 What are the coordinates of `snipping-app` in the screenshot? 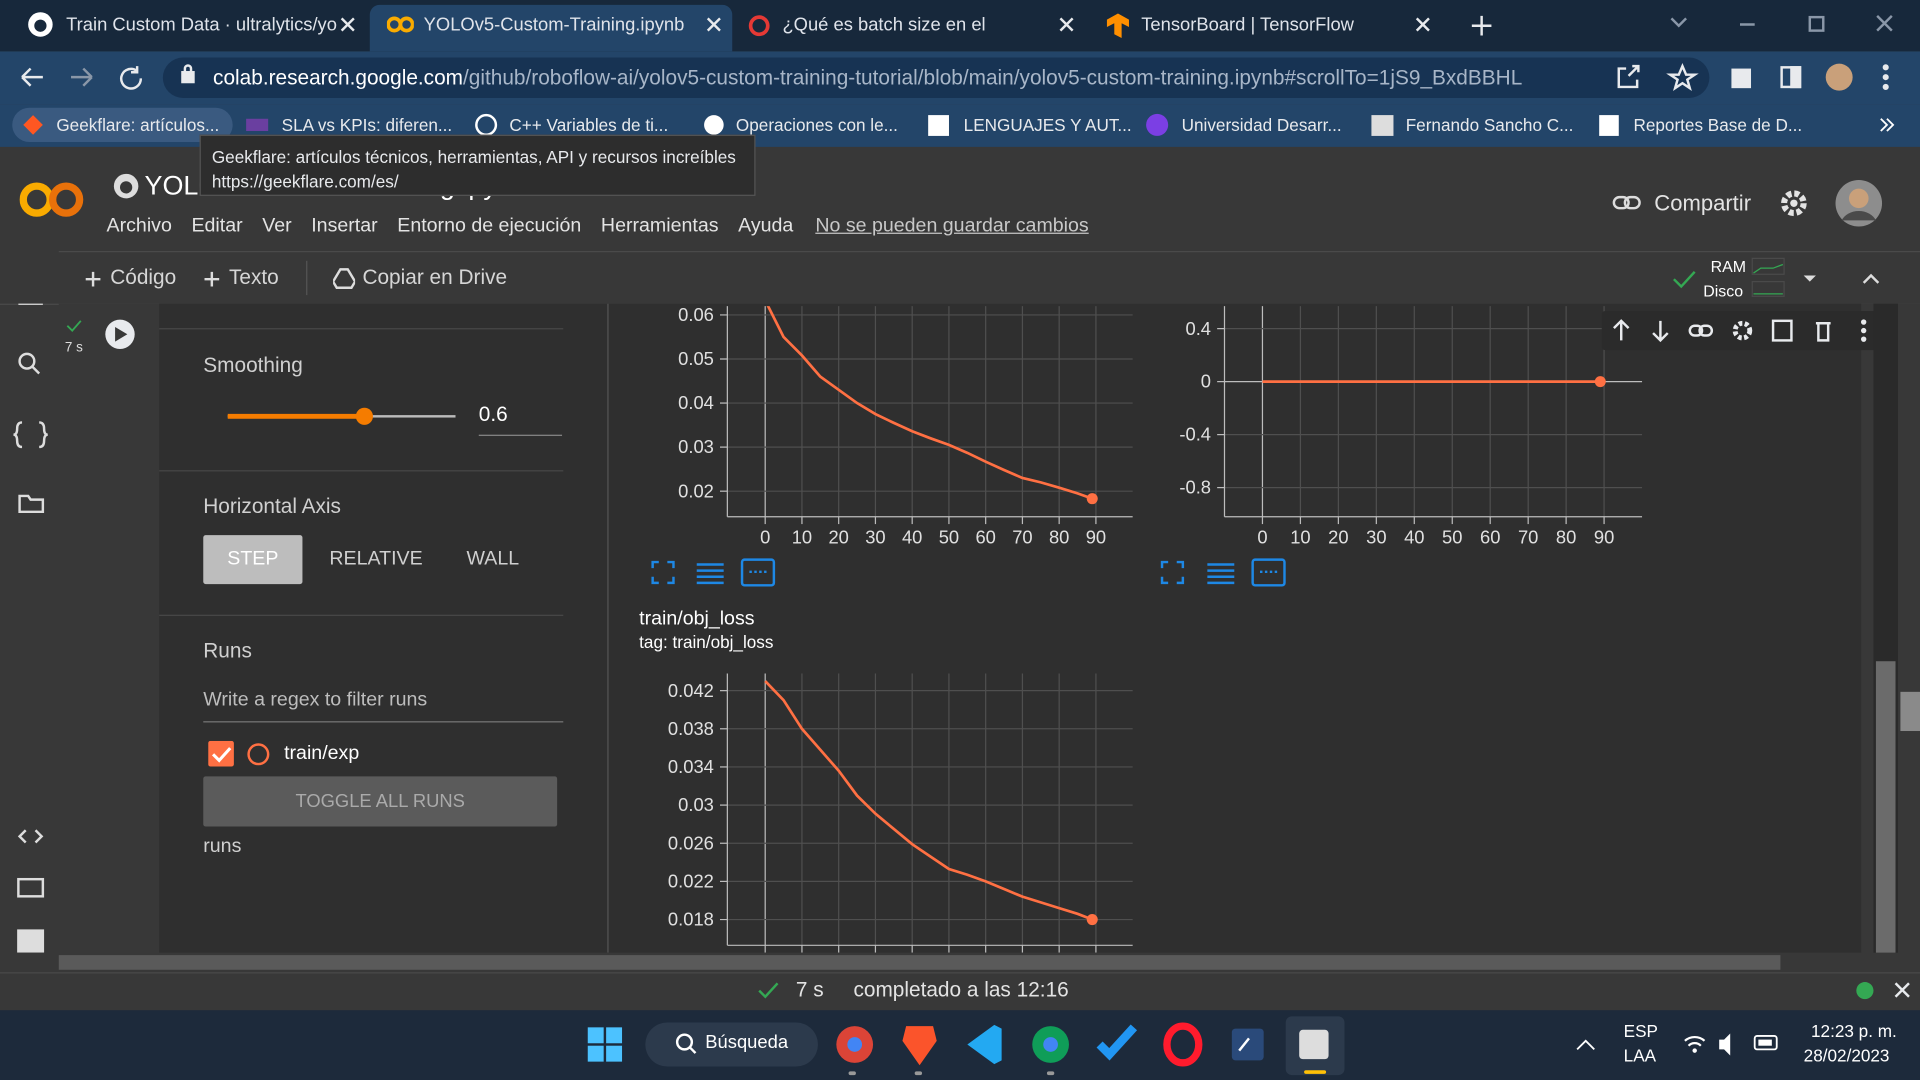 It's located at (1314, 1044).